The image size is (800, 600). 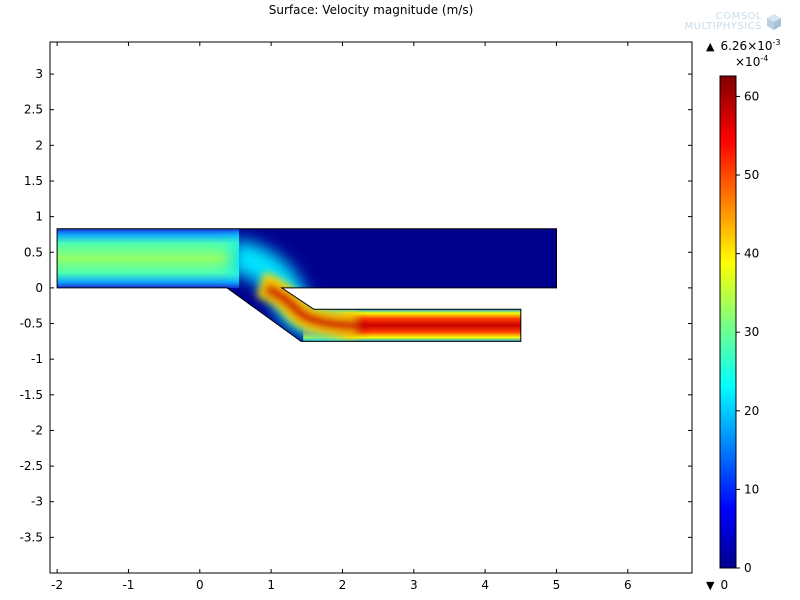 What do you see at coordinates (200, 585) in the screenshot?
I see `x-tick-label: 0` at bounding box center [200, 585].